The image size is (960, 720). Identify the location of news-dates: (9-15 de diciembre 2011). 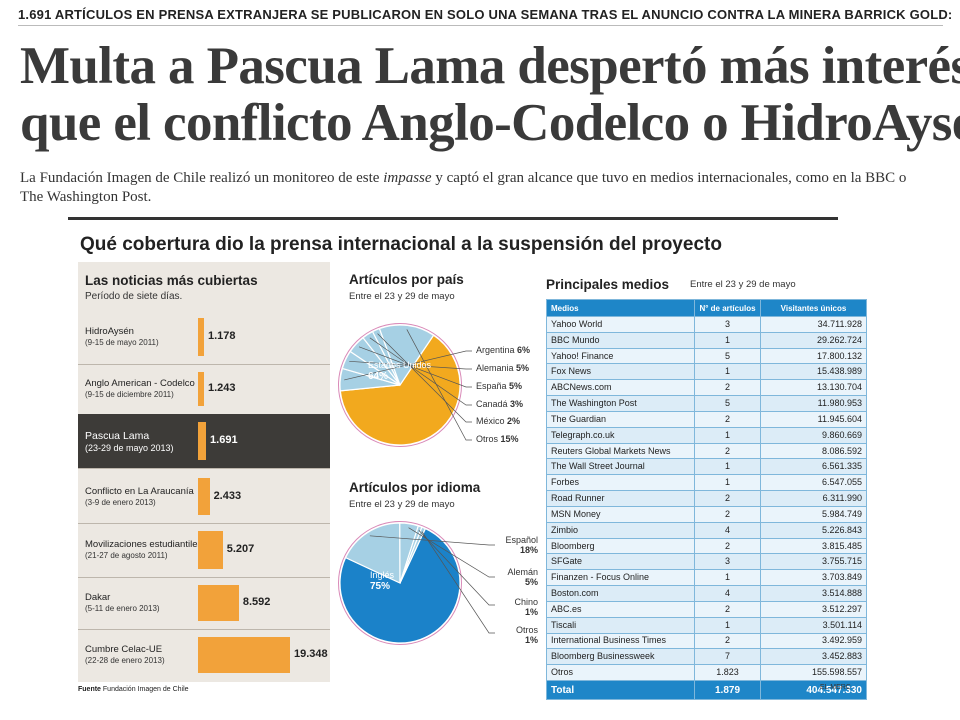
(129, 394).